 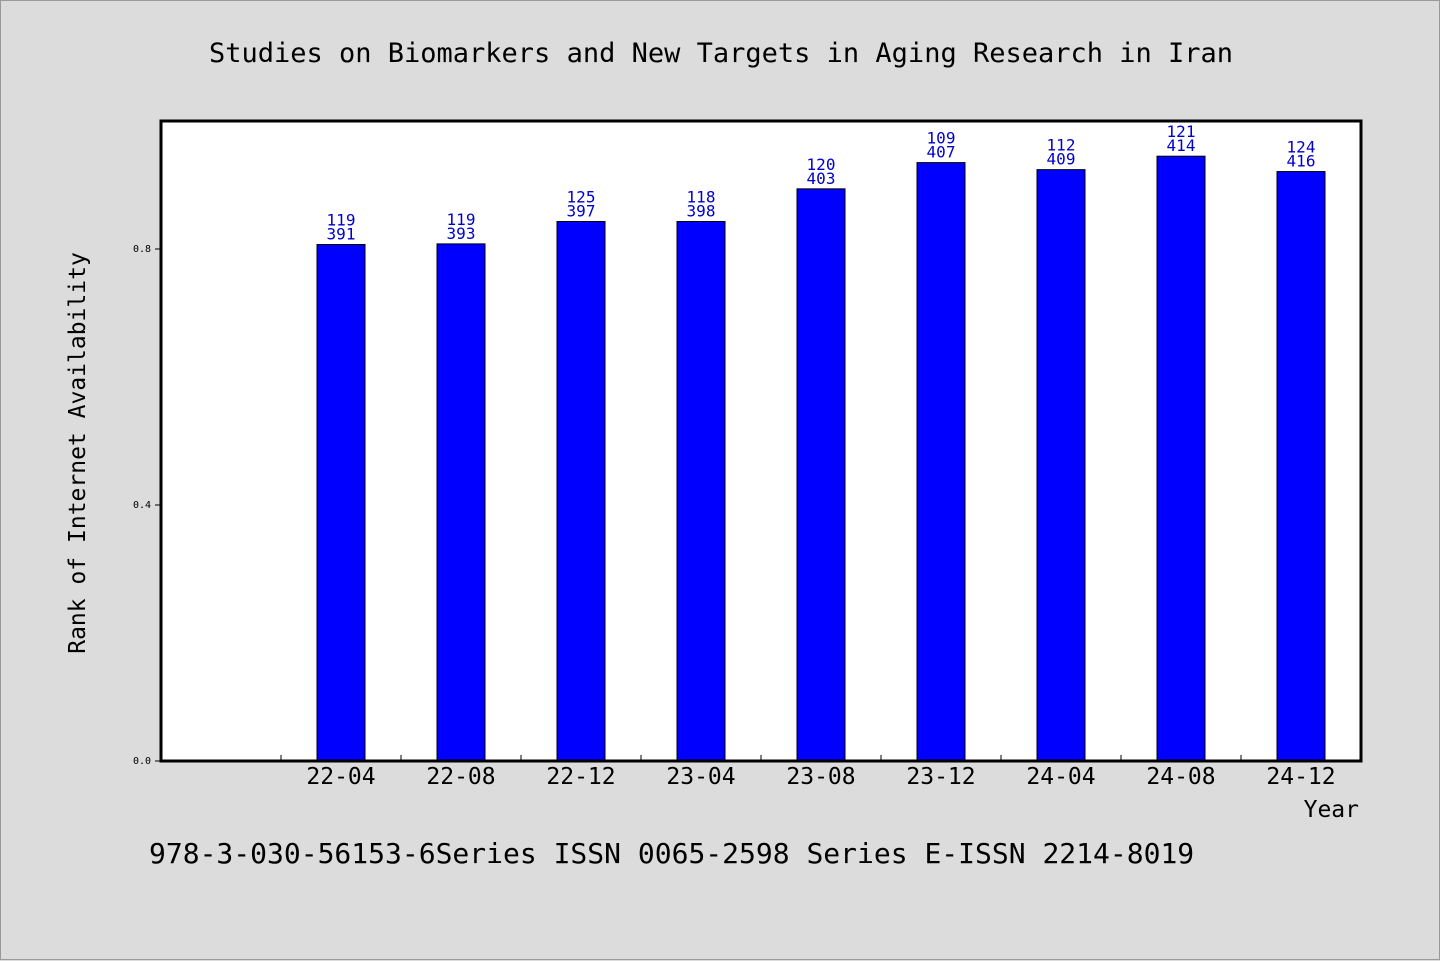 I want to click on data-label-bottom: 407, so click(x=941, y=152).